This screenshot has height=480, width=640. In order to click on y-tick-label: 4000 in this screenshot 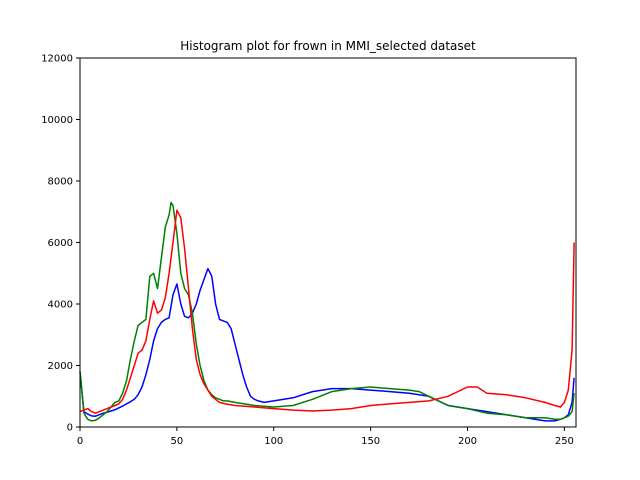, I will do `click(60, 305)`.